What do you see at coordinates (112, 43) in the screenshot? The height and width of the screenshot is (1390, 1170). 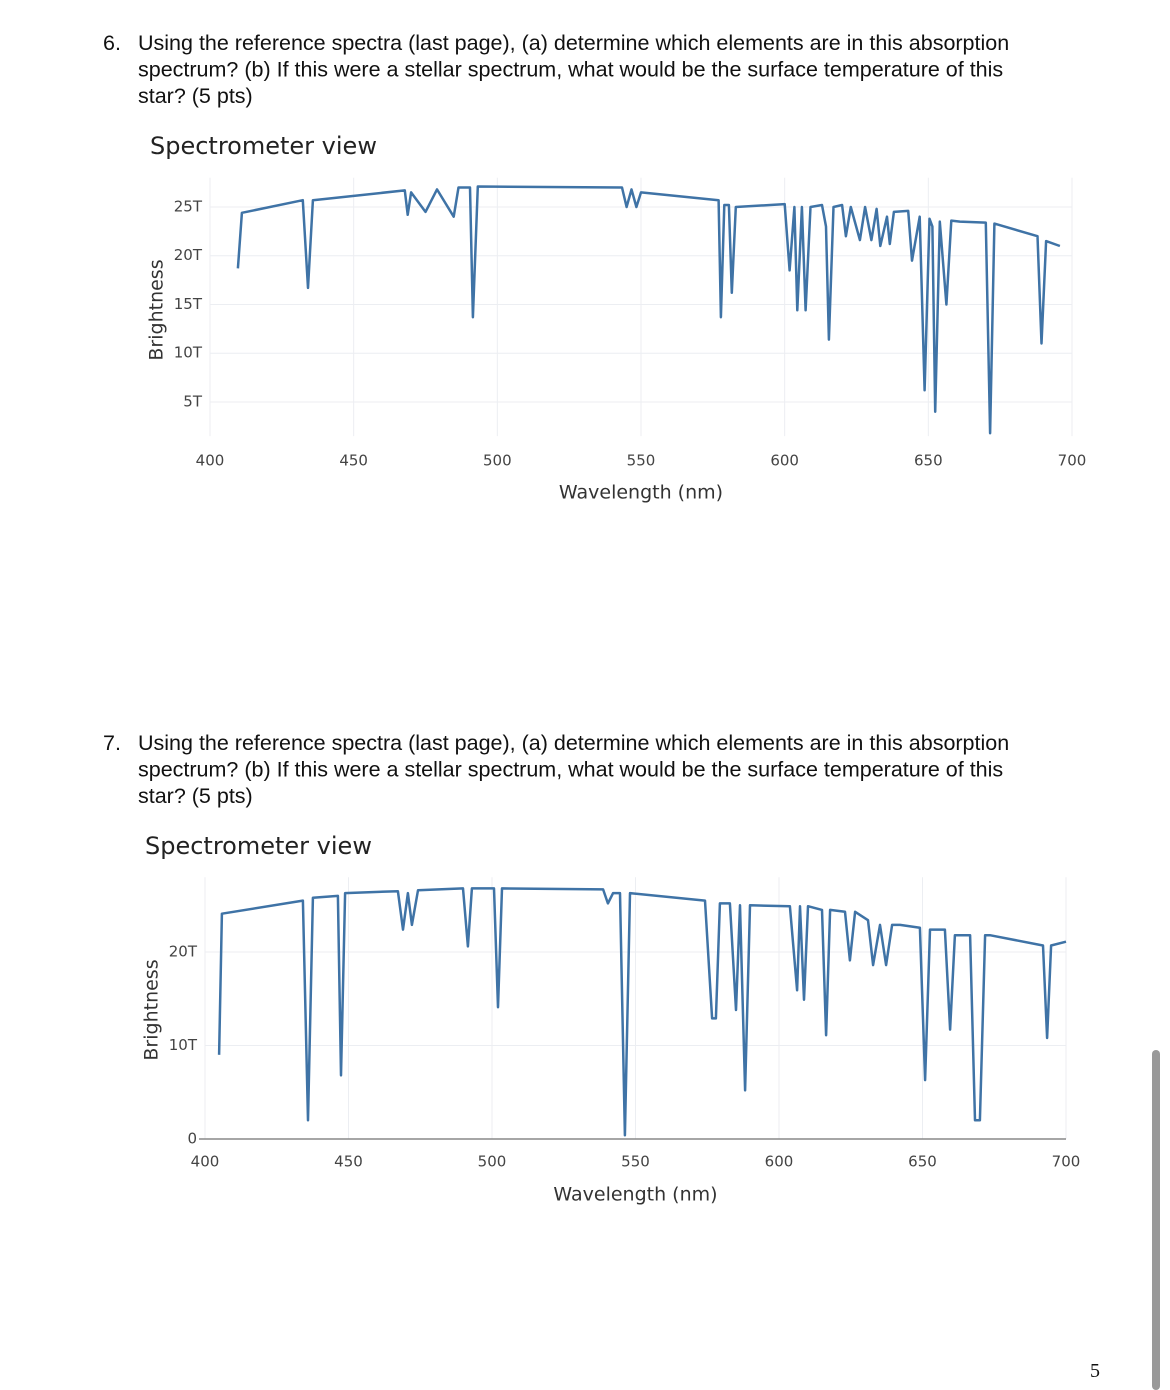 I see `question-number: 6.` at bounding box center [112, 43].